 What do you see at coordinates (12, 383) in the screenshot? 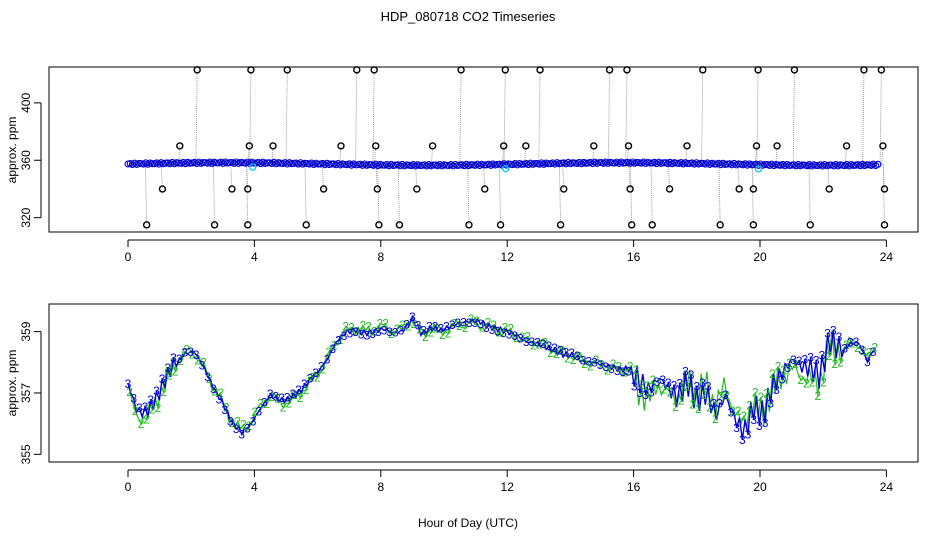
I see `panel-bottom-y-label: approx. ppm` at bounding box center [12, 383].